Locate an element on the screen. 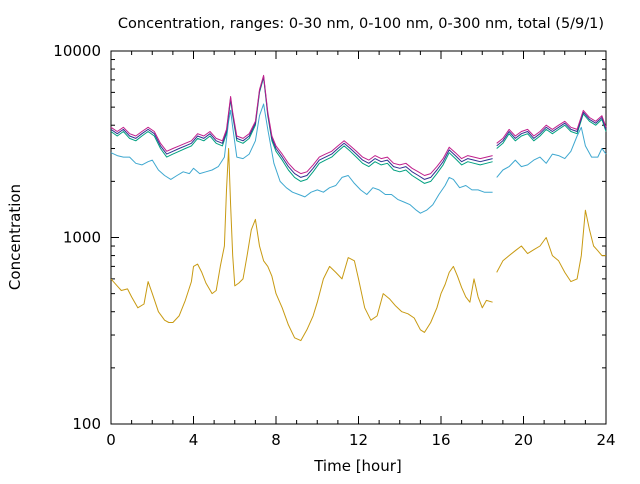 The height and width of the screenshot is (484, 640). x-tick-label: 8 is located at coordinates (276, 440).